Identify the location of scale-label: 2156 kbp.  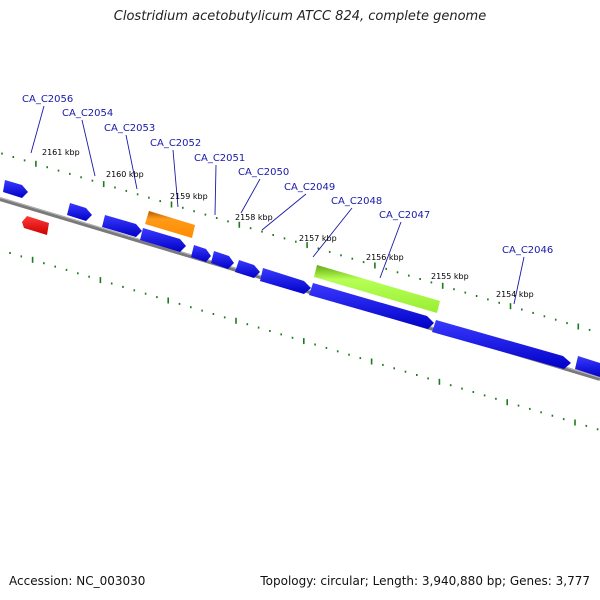
(385, 257).